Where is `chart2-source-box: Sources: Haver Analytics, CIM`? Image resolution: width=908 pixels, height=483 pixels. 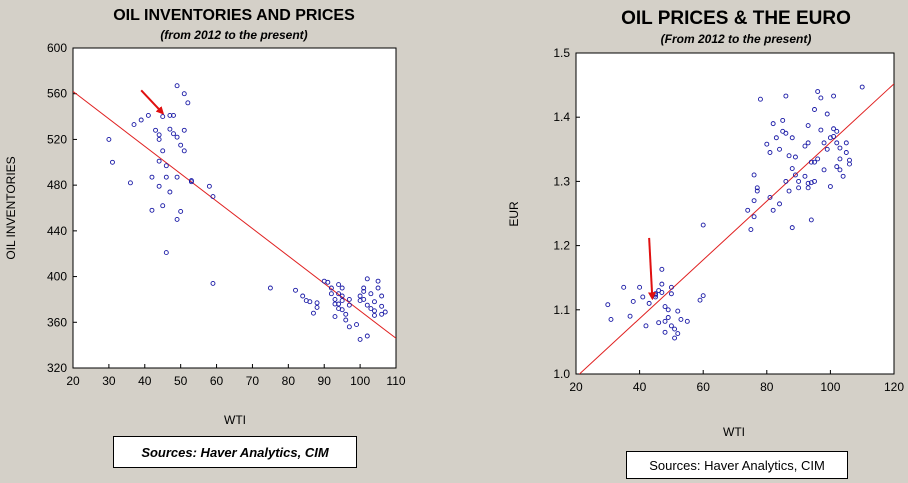
chart2-source-box: Sources: Haver Analytics, CIM is located at coordinates (737, 465).